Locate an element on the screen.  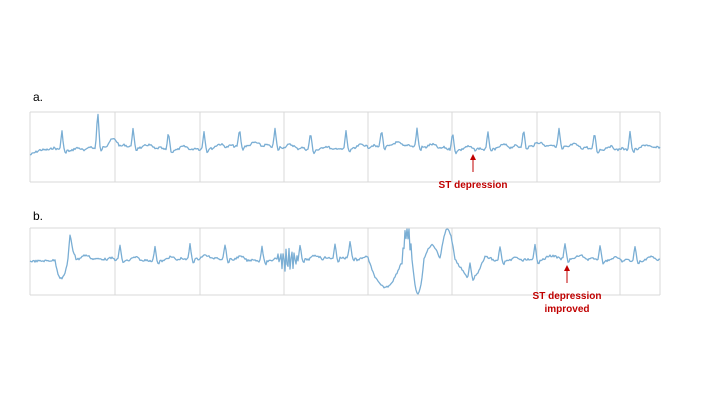
panel-label: a. is located at coordinates (38, 97).